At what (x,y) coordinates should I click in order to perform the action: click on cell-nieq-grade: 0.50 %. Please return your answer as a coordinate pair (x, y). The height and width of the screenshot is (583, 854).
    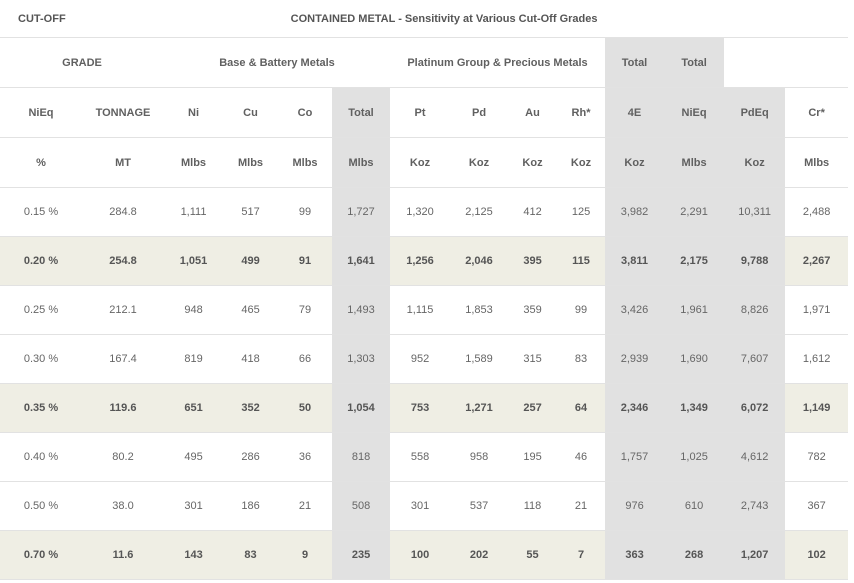
    Looking at the image, I should click on (41, 506).